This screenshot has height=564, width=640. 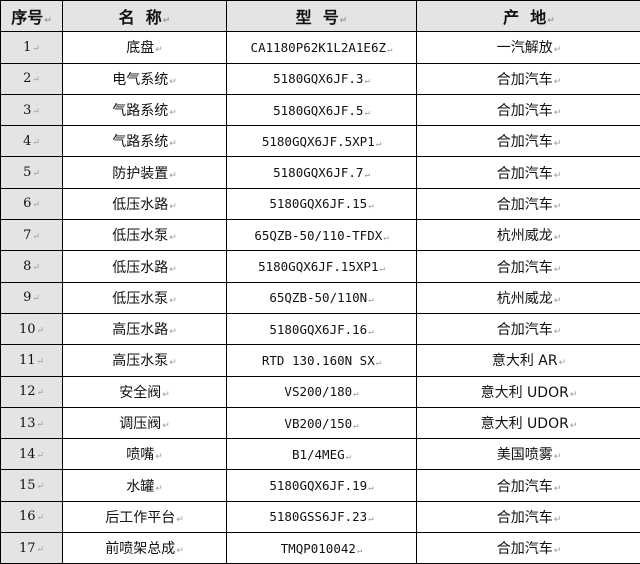 I want to click on cell-no: 11↵, so click(x=32, y=360).